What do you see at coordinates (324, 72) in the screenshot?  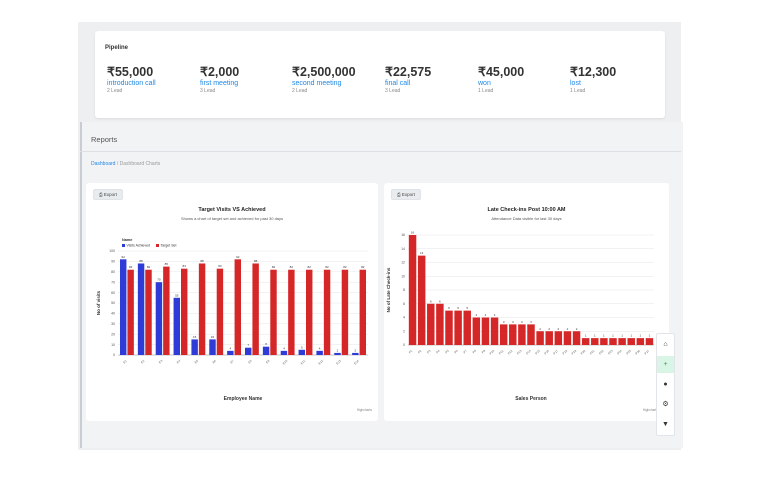 I see `stage-amount: ₹2,500,000` at bounding box center [324, 72].